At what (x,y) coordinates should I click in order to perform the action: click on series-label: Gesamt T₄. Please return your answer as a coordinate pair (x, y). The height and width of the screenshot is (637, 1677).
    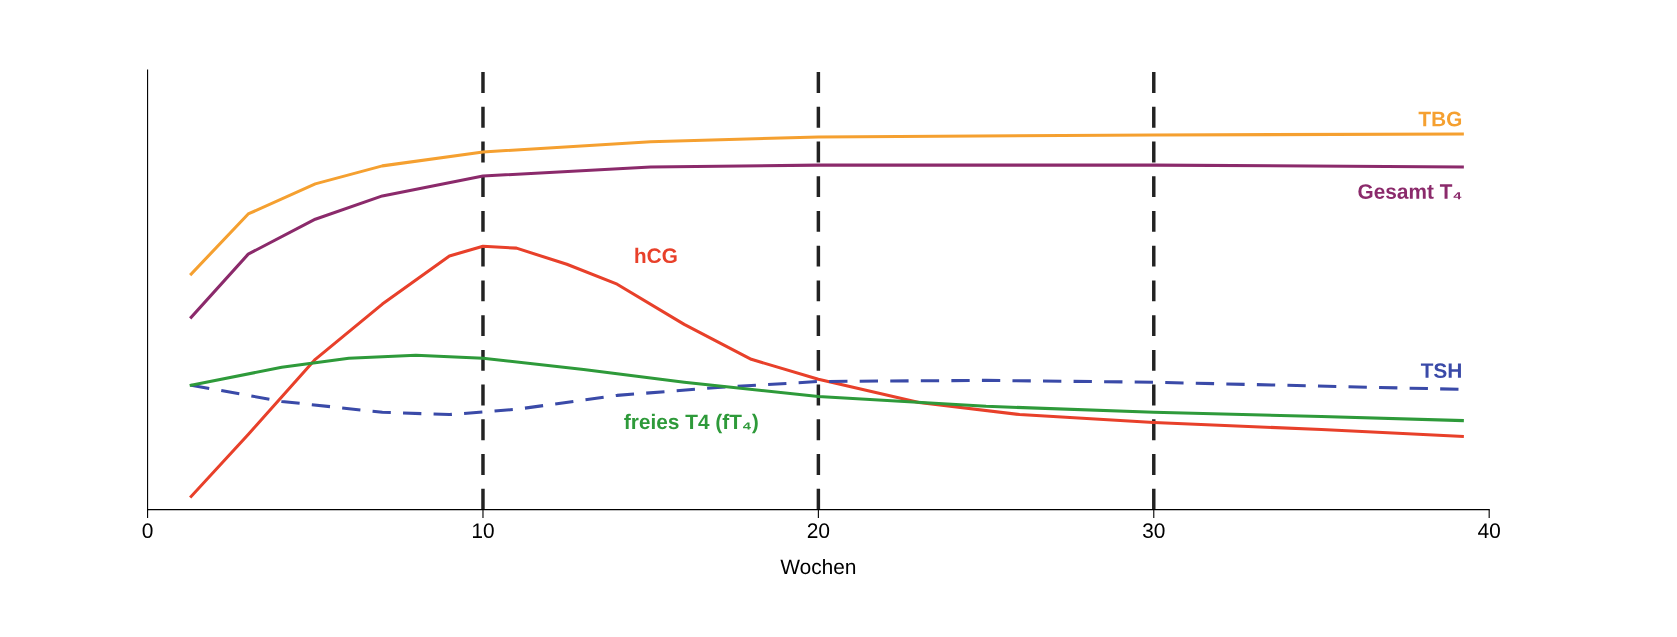
    Looking at the image, I should click on (1410, 192).